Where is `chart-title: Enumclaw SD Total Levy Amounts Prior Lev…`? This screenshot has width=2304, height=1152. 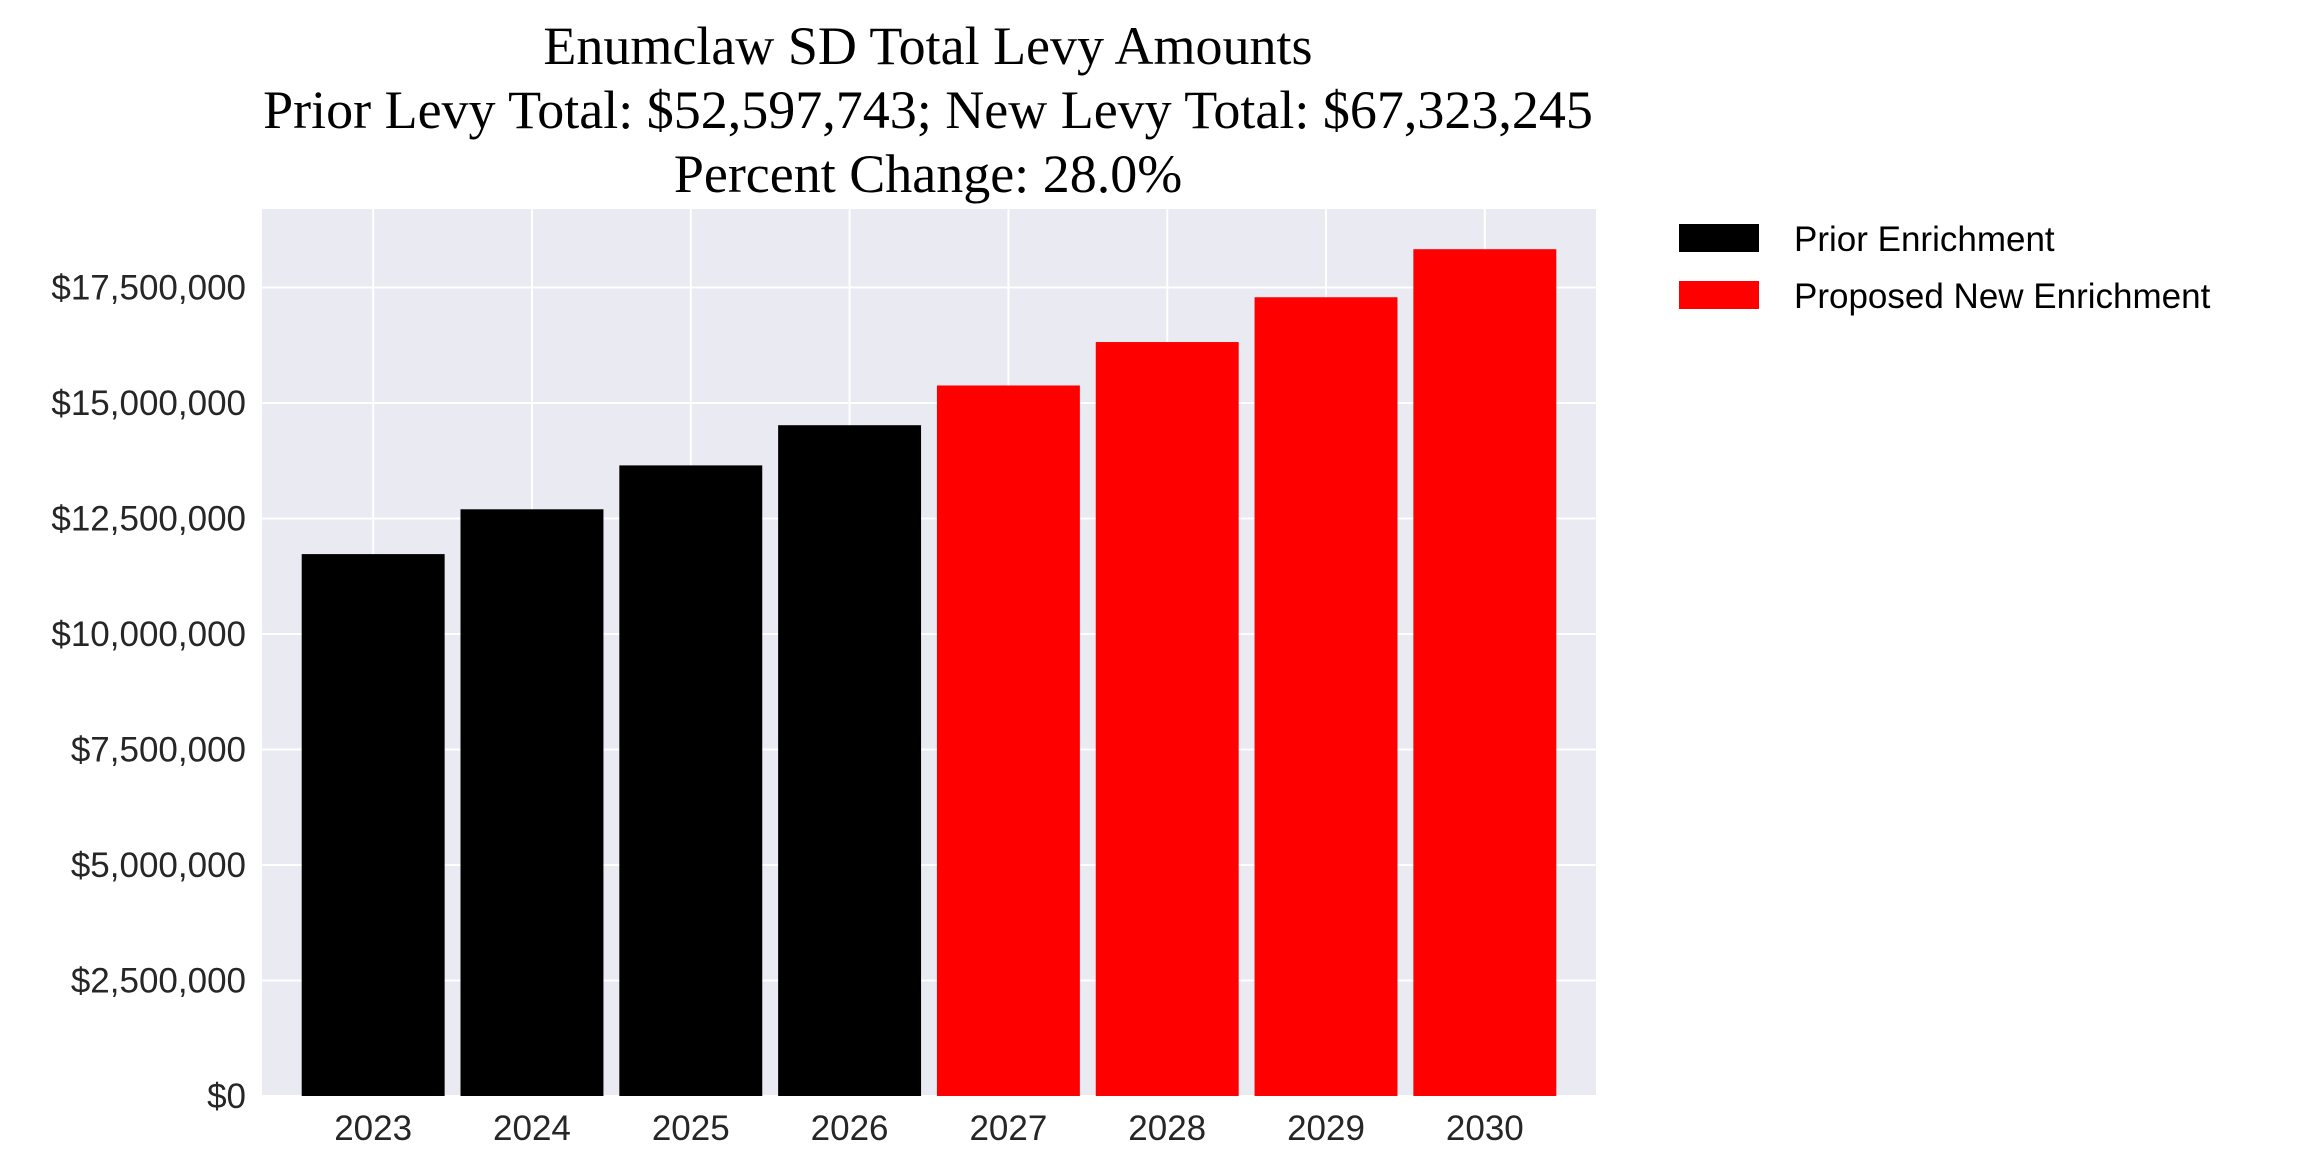 chart-title: Enumclaw SD Total Levy Amounts Prior Lev… is located at coordinates (928, 110).